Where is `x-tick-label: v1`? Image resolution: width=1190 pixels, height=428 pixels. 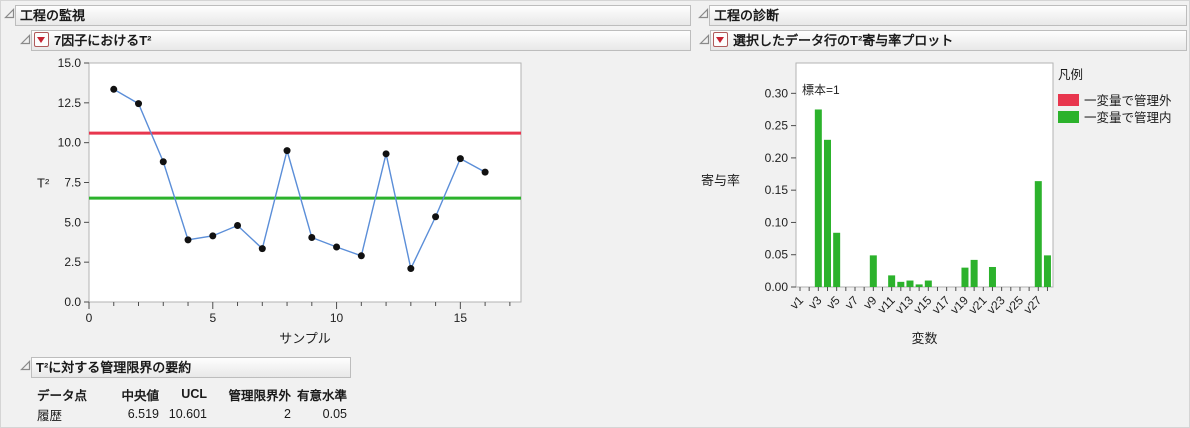 x-tick-label: v1 is located at coordinates (796, 302).